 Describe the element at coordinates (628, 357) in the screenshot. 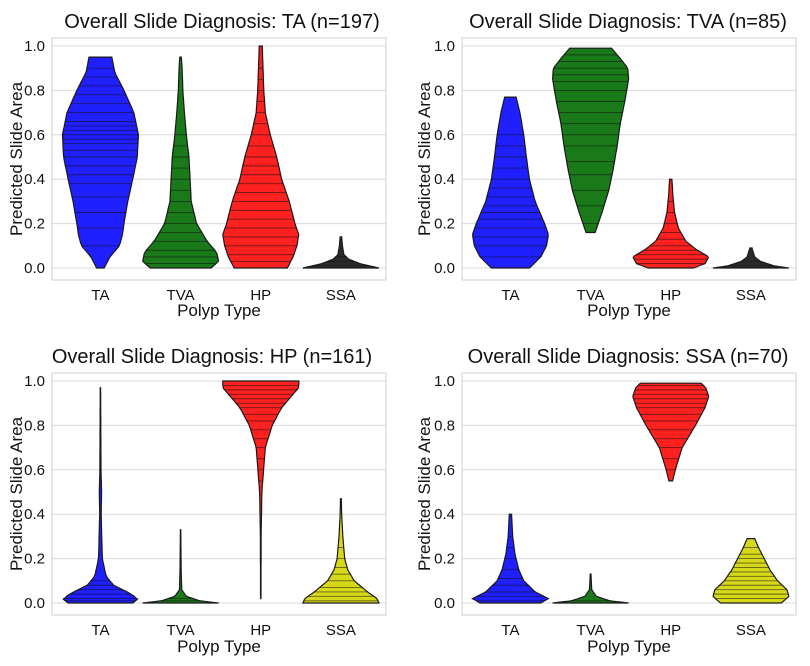

I see `chart-title: Overall Slide Diagnosis: SSA (n=70)` at that location.